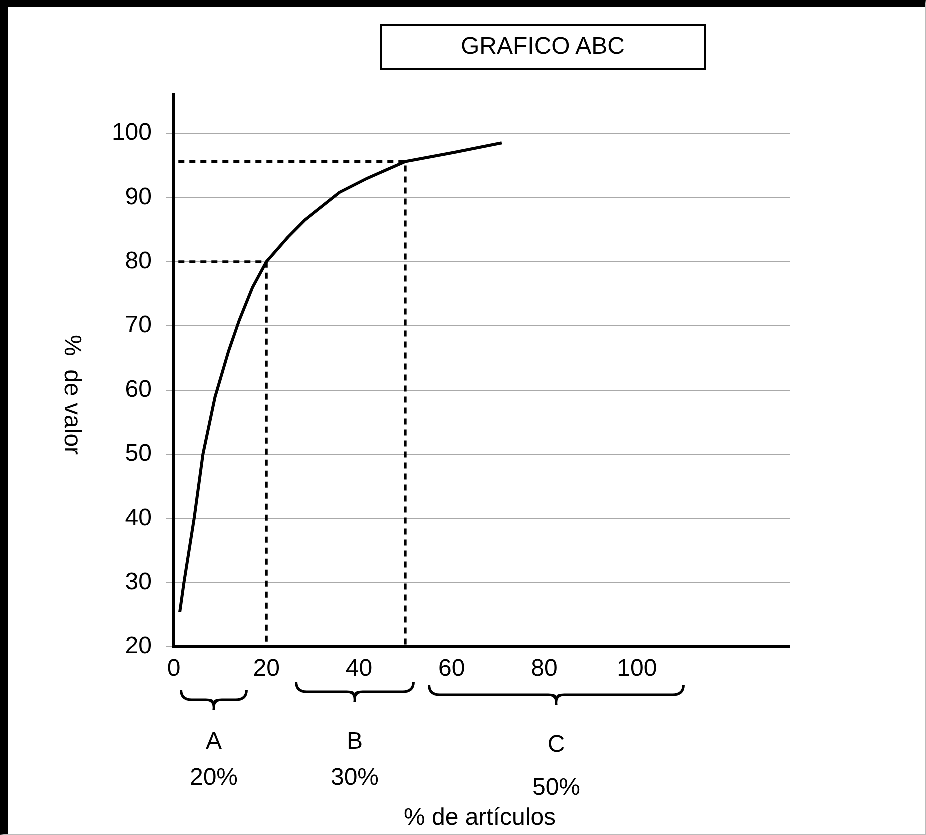  Describe the element at coordinates (214, 778) in the screenshot. I see `text: 20%` at that location.